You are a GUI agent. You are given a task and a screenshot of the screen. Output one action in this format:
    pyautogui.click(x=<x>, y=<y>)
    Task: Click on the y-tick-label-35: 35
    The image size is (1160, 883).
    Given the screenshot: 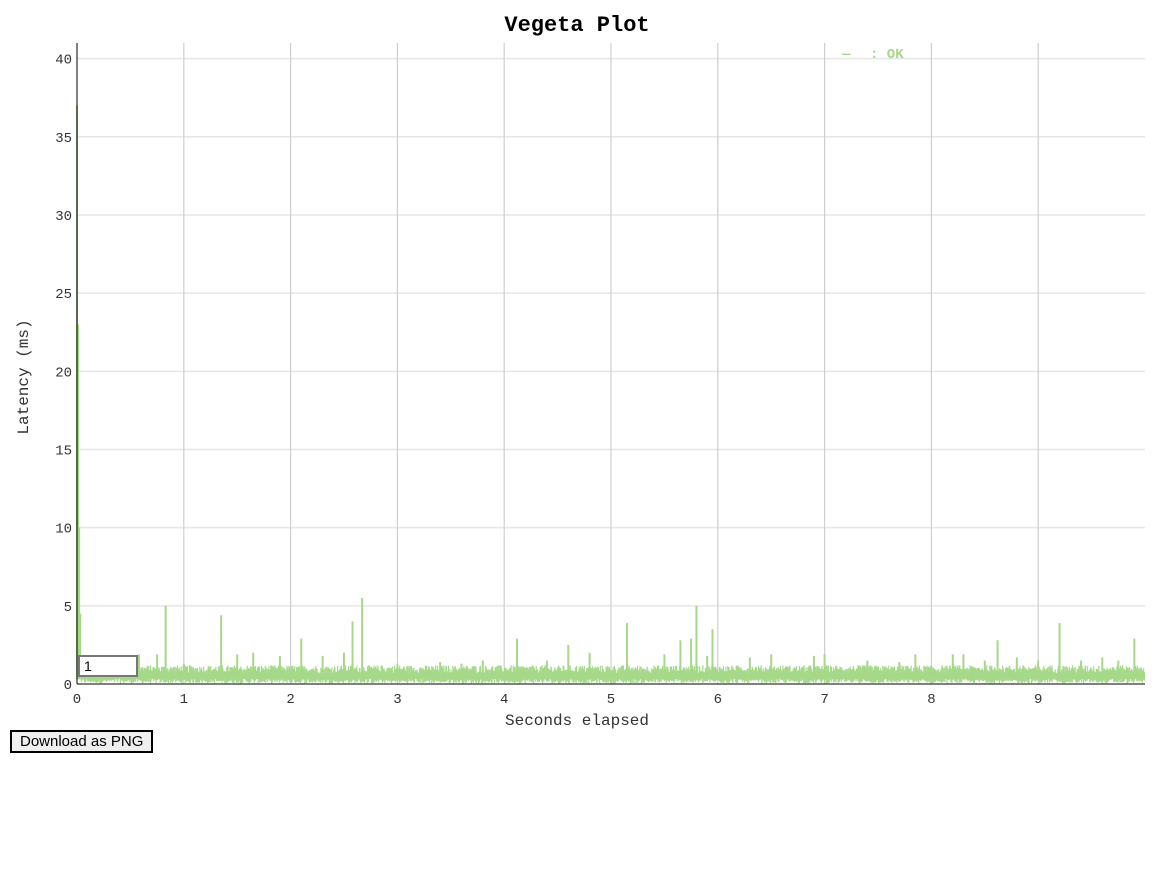 What is the action you would take?
    pyautogui.click(x=63, y=139)
    